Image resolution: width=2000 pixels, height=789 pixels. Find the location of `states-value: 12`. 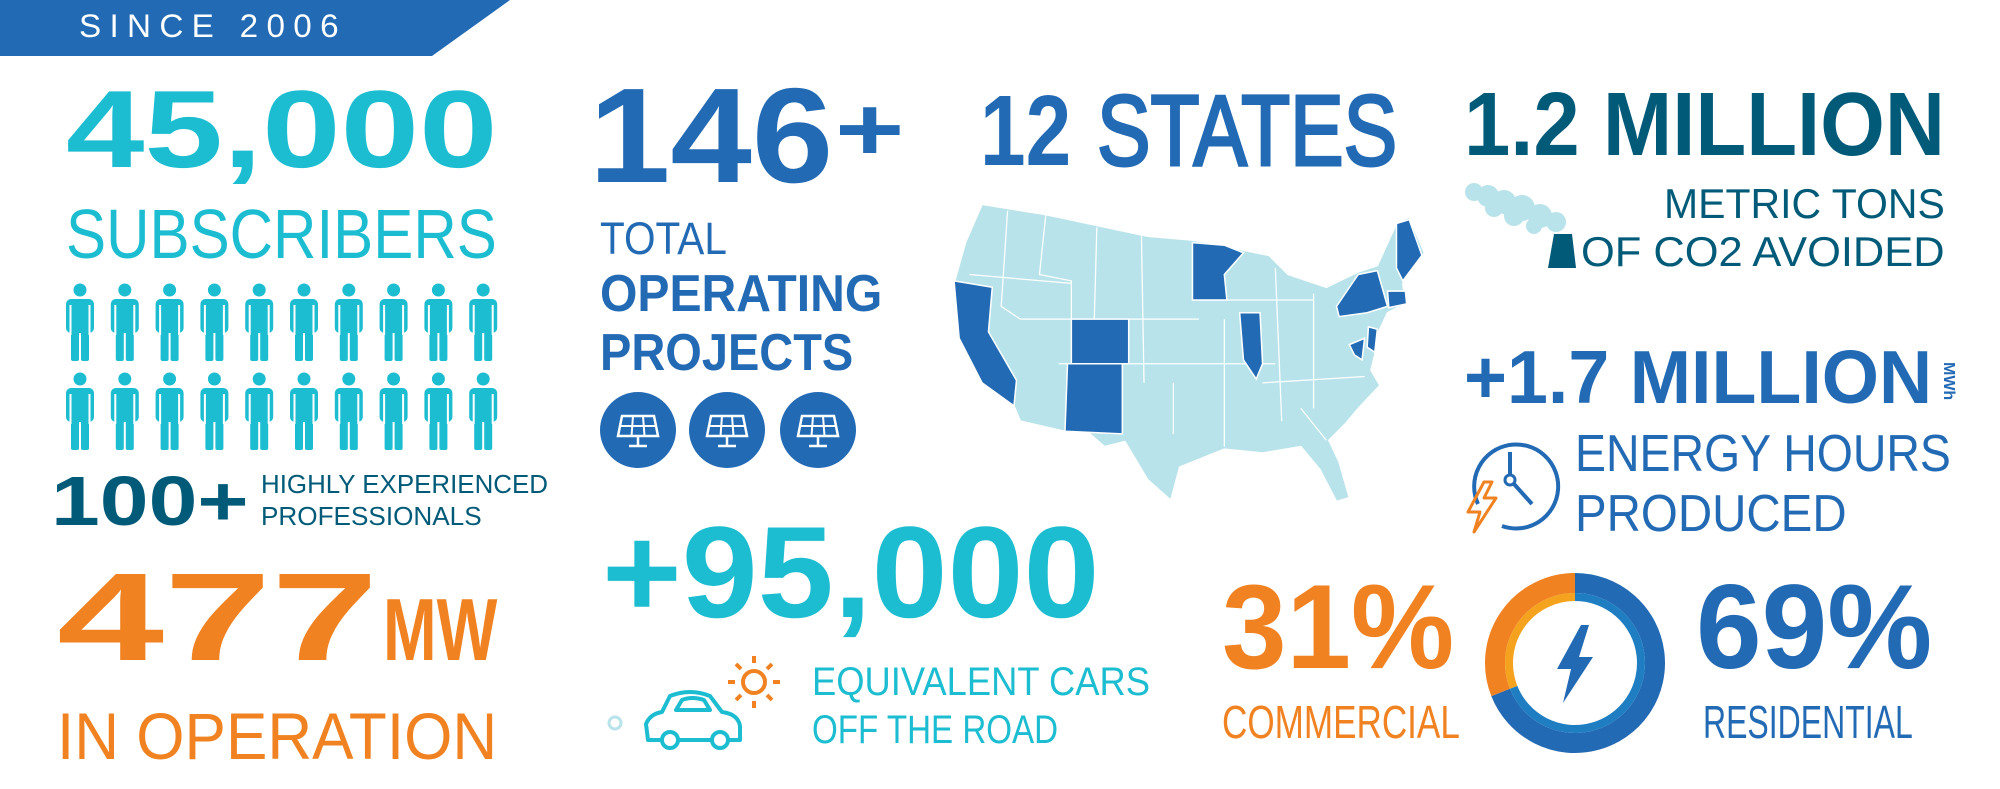

states-value: 12 is located at coordinates (1026, 131).